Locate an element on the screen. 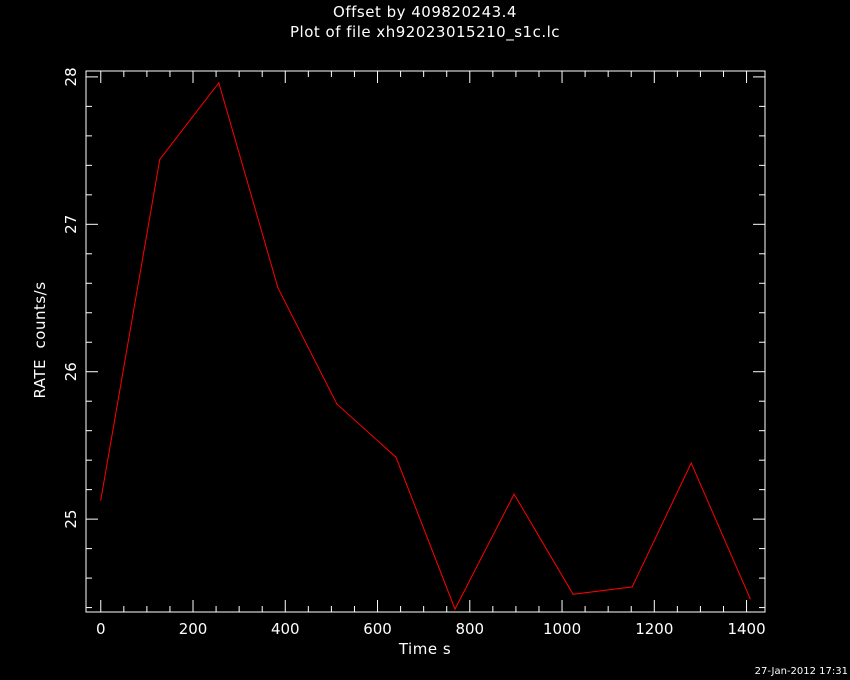 This screenshot has height=680, width=850. x-tick-label: 1200 is located at coordinates (654, 629).